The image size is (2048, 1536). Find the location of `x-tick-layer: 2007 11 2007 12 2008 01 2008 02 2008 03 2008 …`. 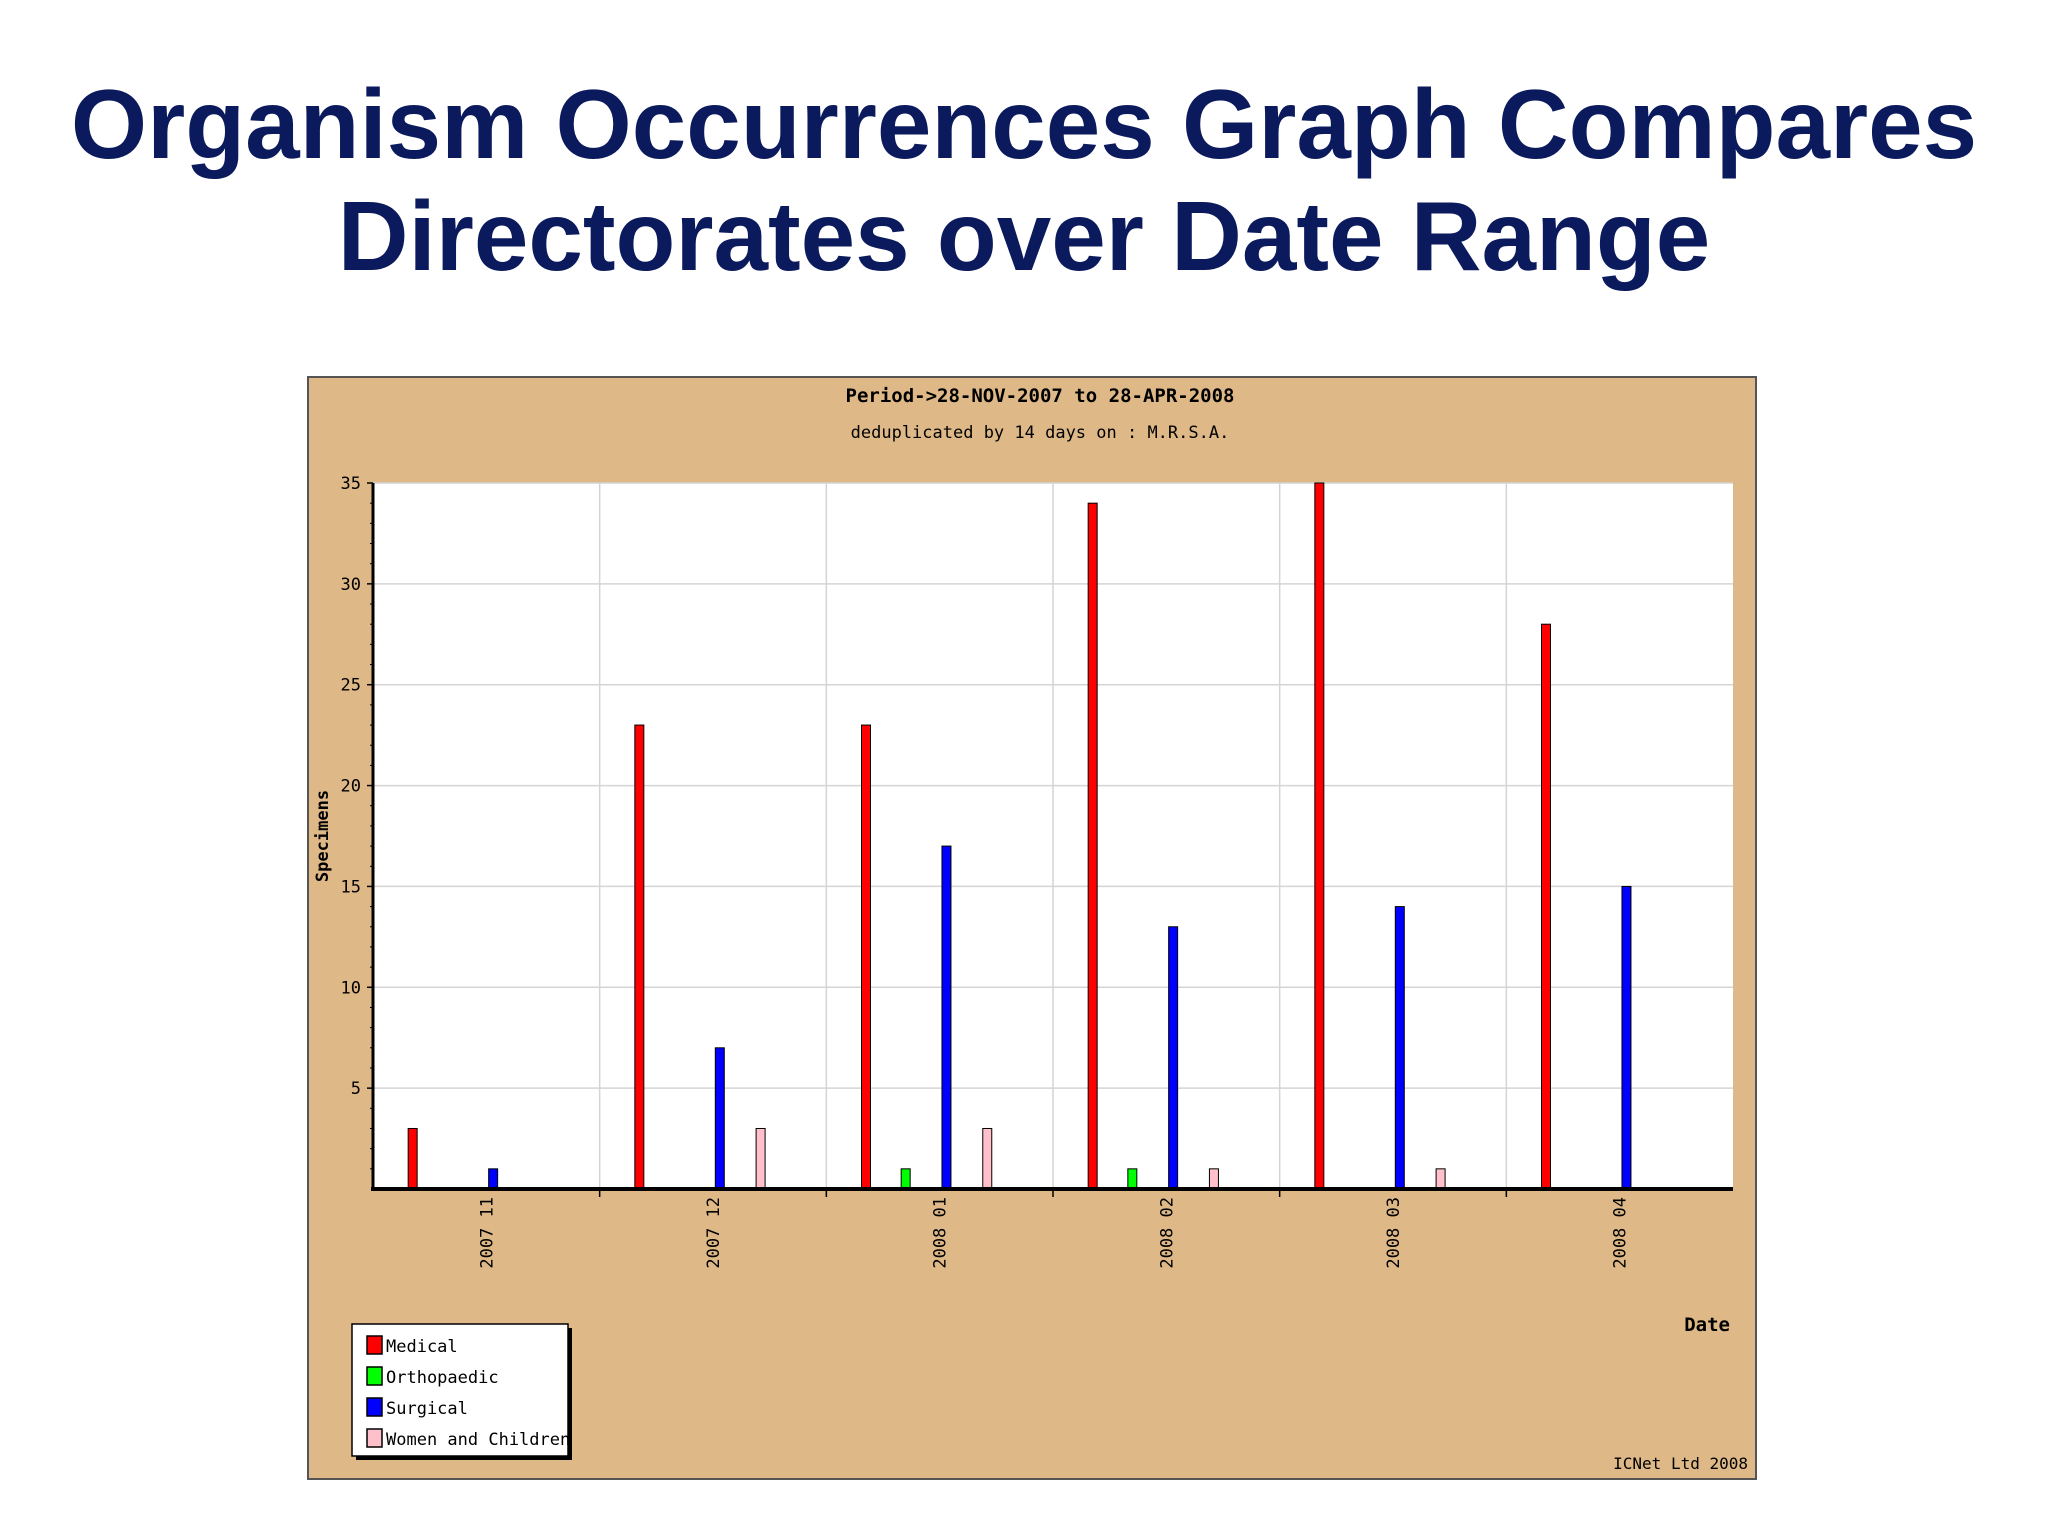

x-tick-layer: 2007 11 2007 12 2008 01 2008 02 2008 03 2008 … is located at coordinates (1054, 1229).